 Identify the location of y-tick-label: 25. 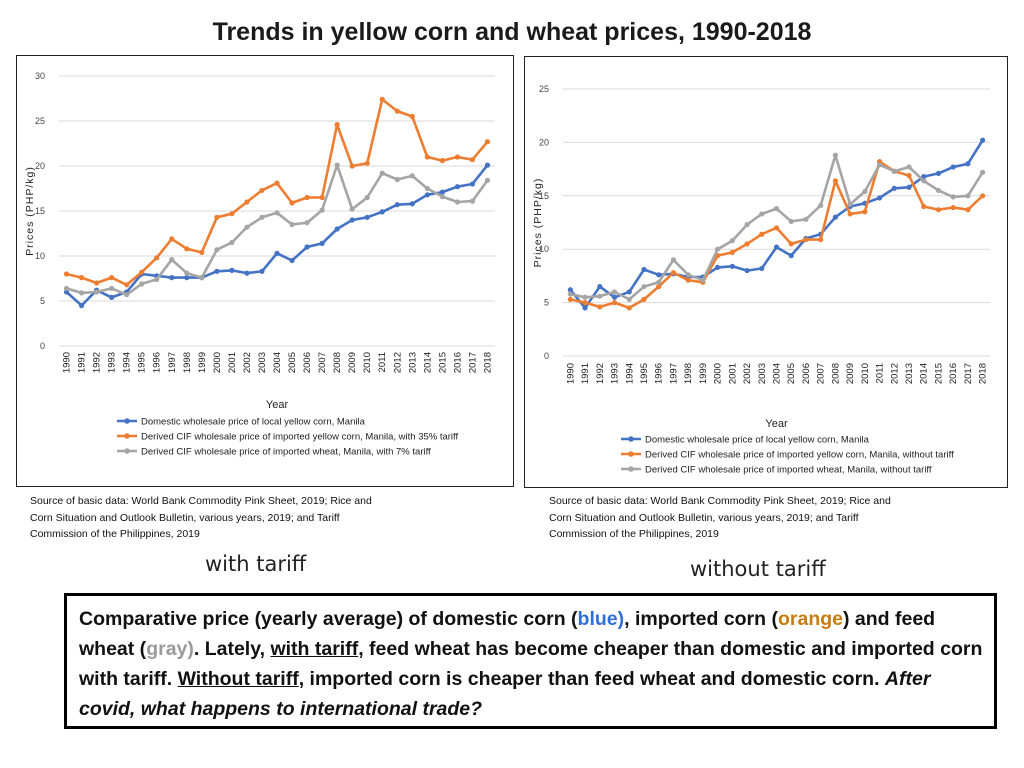
(544, 89).